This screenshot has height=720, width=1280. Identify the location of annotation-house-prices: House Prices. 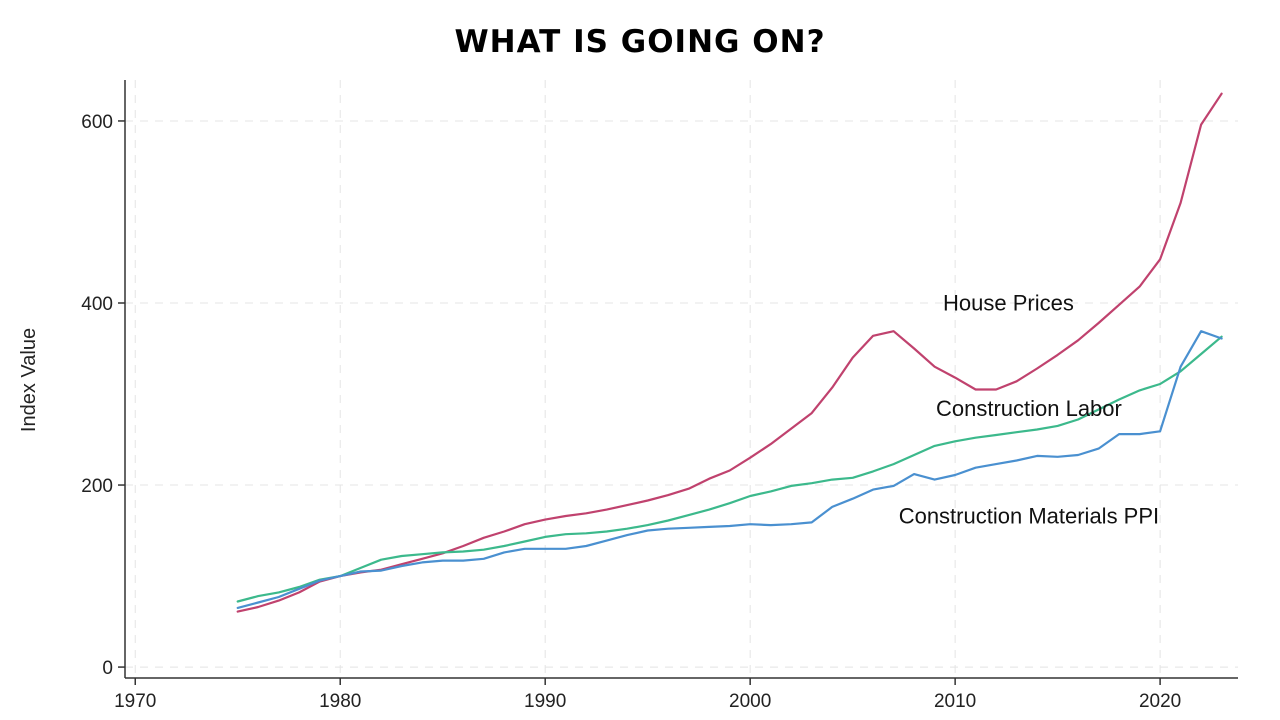
(1008, 302).